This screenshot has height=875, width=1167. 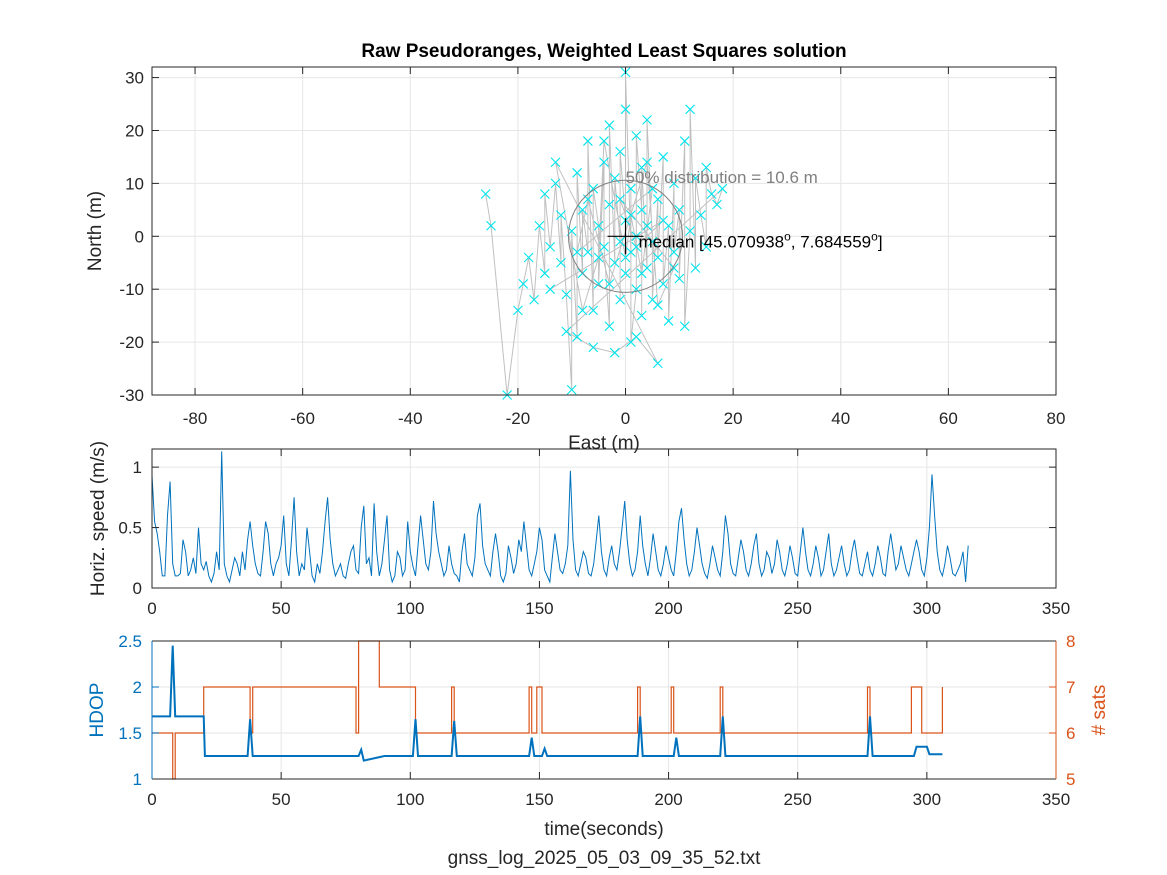 What do you see at coordinates (131, 342) in the screenshot?
I see `position-y-tick-label: -20` at bounding box center [131, 342].